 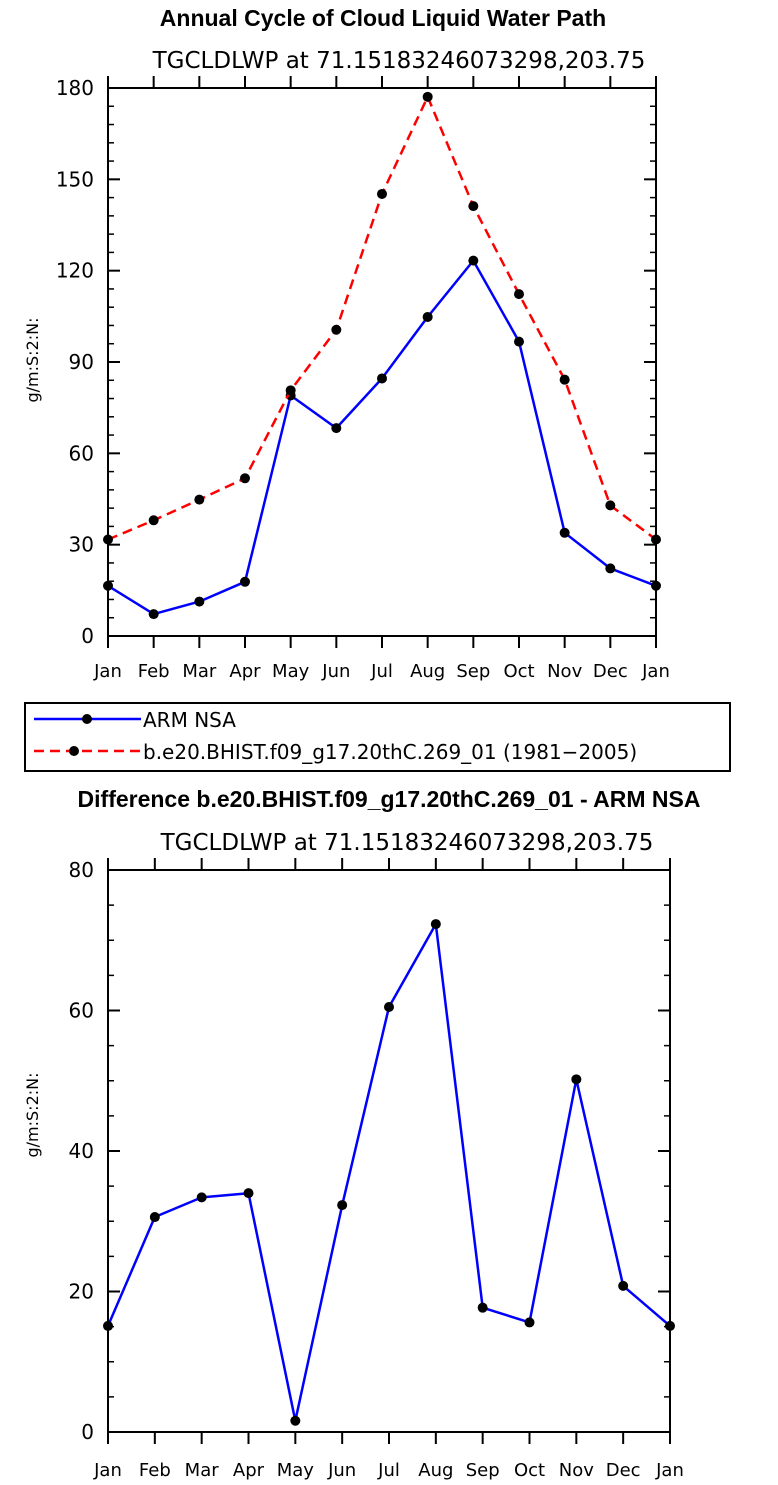 What do you see at coordinates (81, 870) in the screenshot?
I see `y-tick-label: 80` at bounding box center [81, 870].